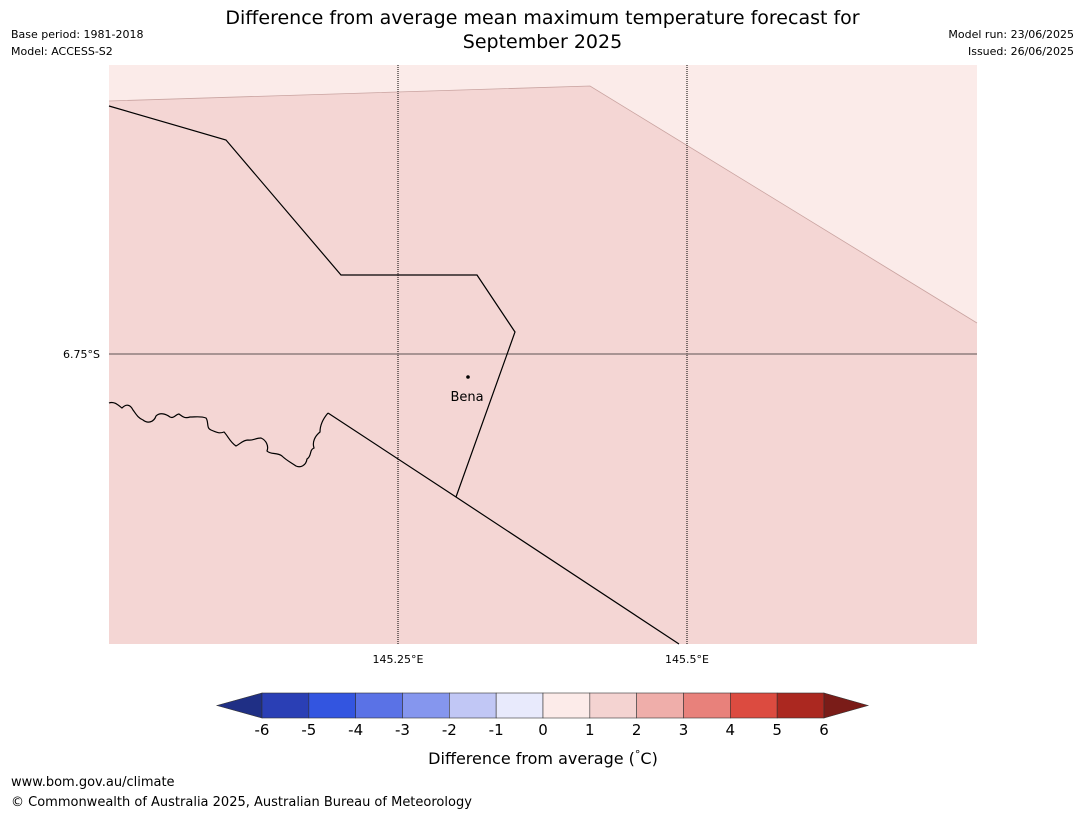 This screenshot has width=1085, height=816. I want to click on colorbar-title-unit: C), so click(648, 758).